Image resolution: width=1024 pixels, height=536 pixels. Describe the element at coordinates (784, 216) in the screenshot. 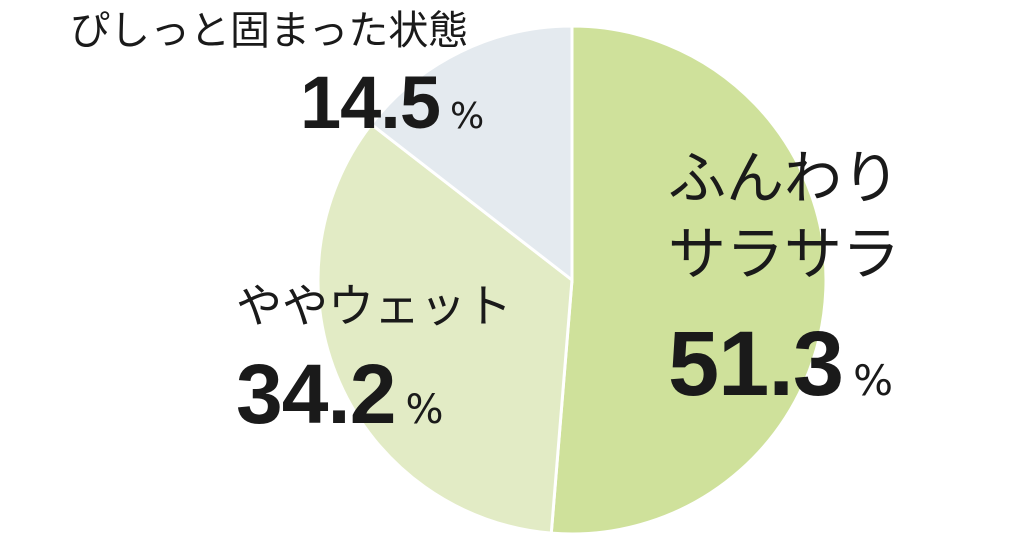

I see `slice-label: ふんわり サラサラ` at that location.